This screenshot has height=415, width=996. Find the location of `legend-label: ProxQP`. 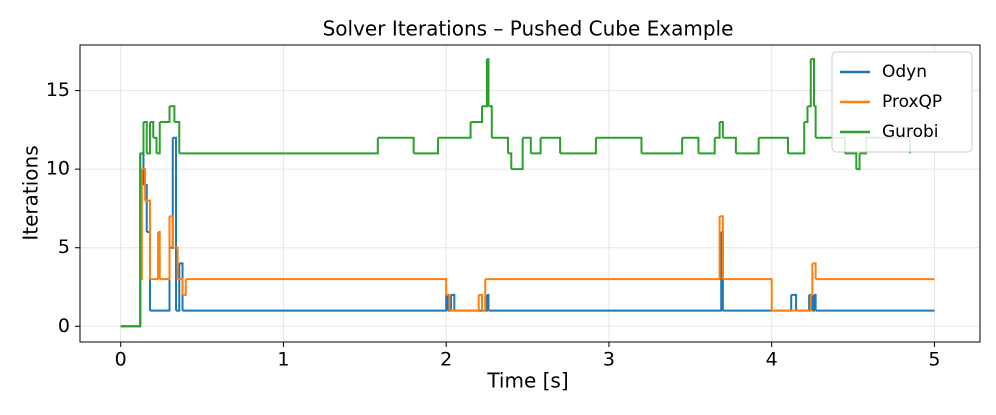

legend-label: ProxQP is located at coordinates (912, 102).